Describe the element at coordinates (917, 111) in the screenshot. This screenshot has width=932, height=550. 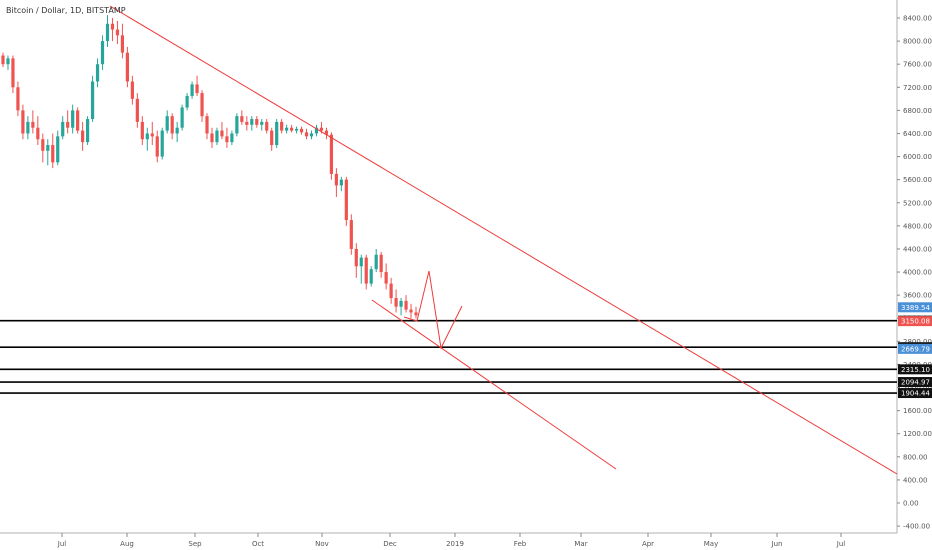
I see `y-tick-label: 6800.00` at that location.